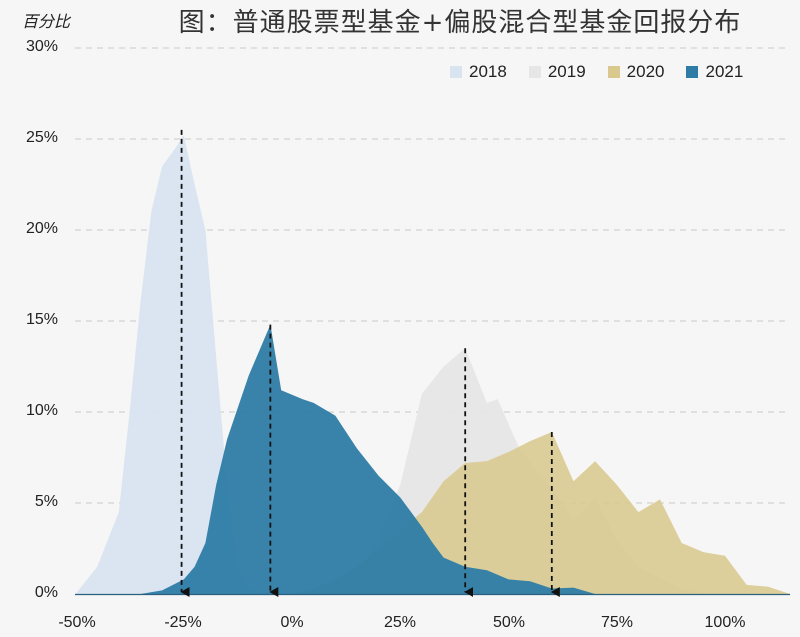 The width and height of the screenshot is (800, 637). What do you see at coordinates (46, 21) in the screenshot?
I see `y-unit-label: 百分比` at bounding box center [46, 21].